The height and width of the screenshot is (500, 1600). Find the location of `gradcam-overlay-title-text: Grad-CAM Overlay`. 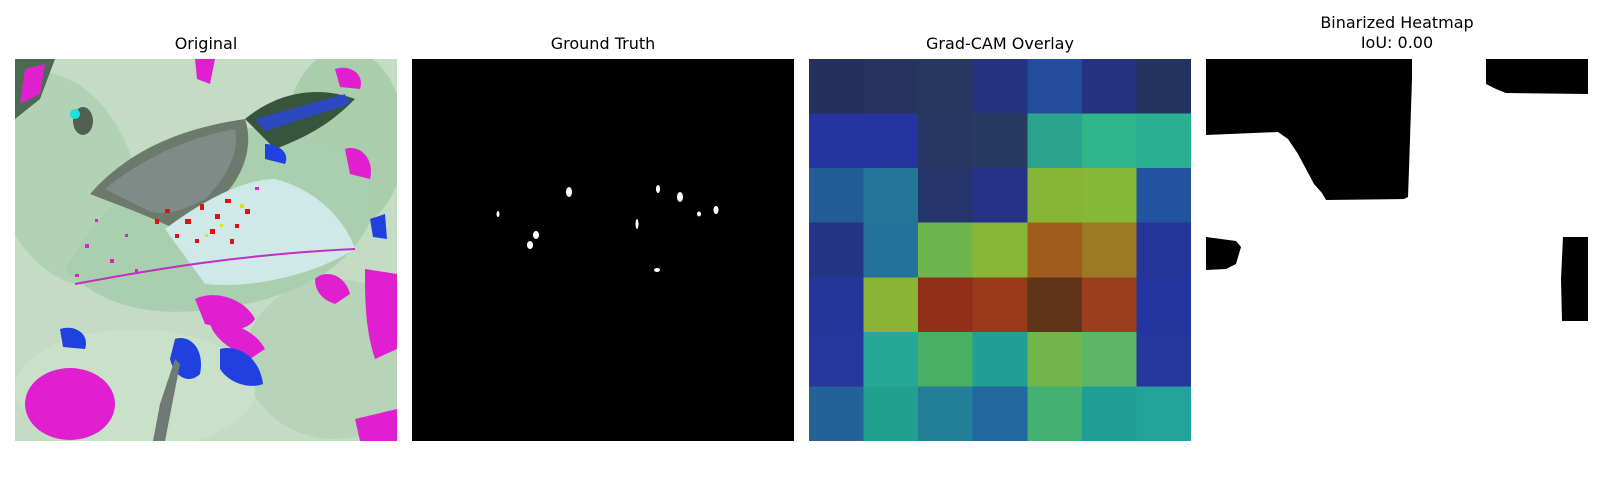

gradcam-overlay-title-text: Grad-CAM Overlay is located at coordinates (1000, 43).